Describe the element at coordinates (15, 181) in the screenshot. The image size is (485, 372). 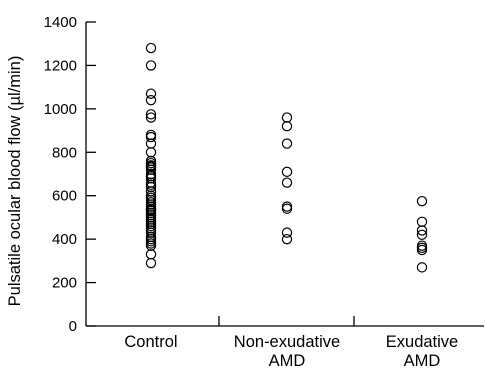
I see `y-axis-label: Pulsatile ocular blood flow (µl/min)` at that location.